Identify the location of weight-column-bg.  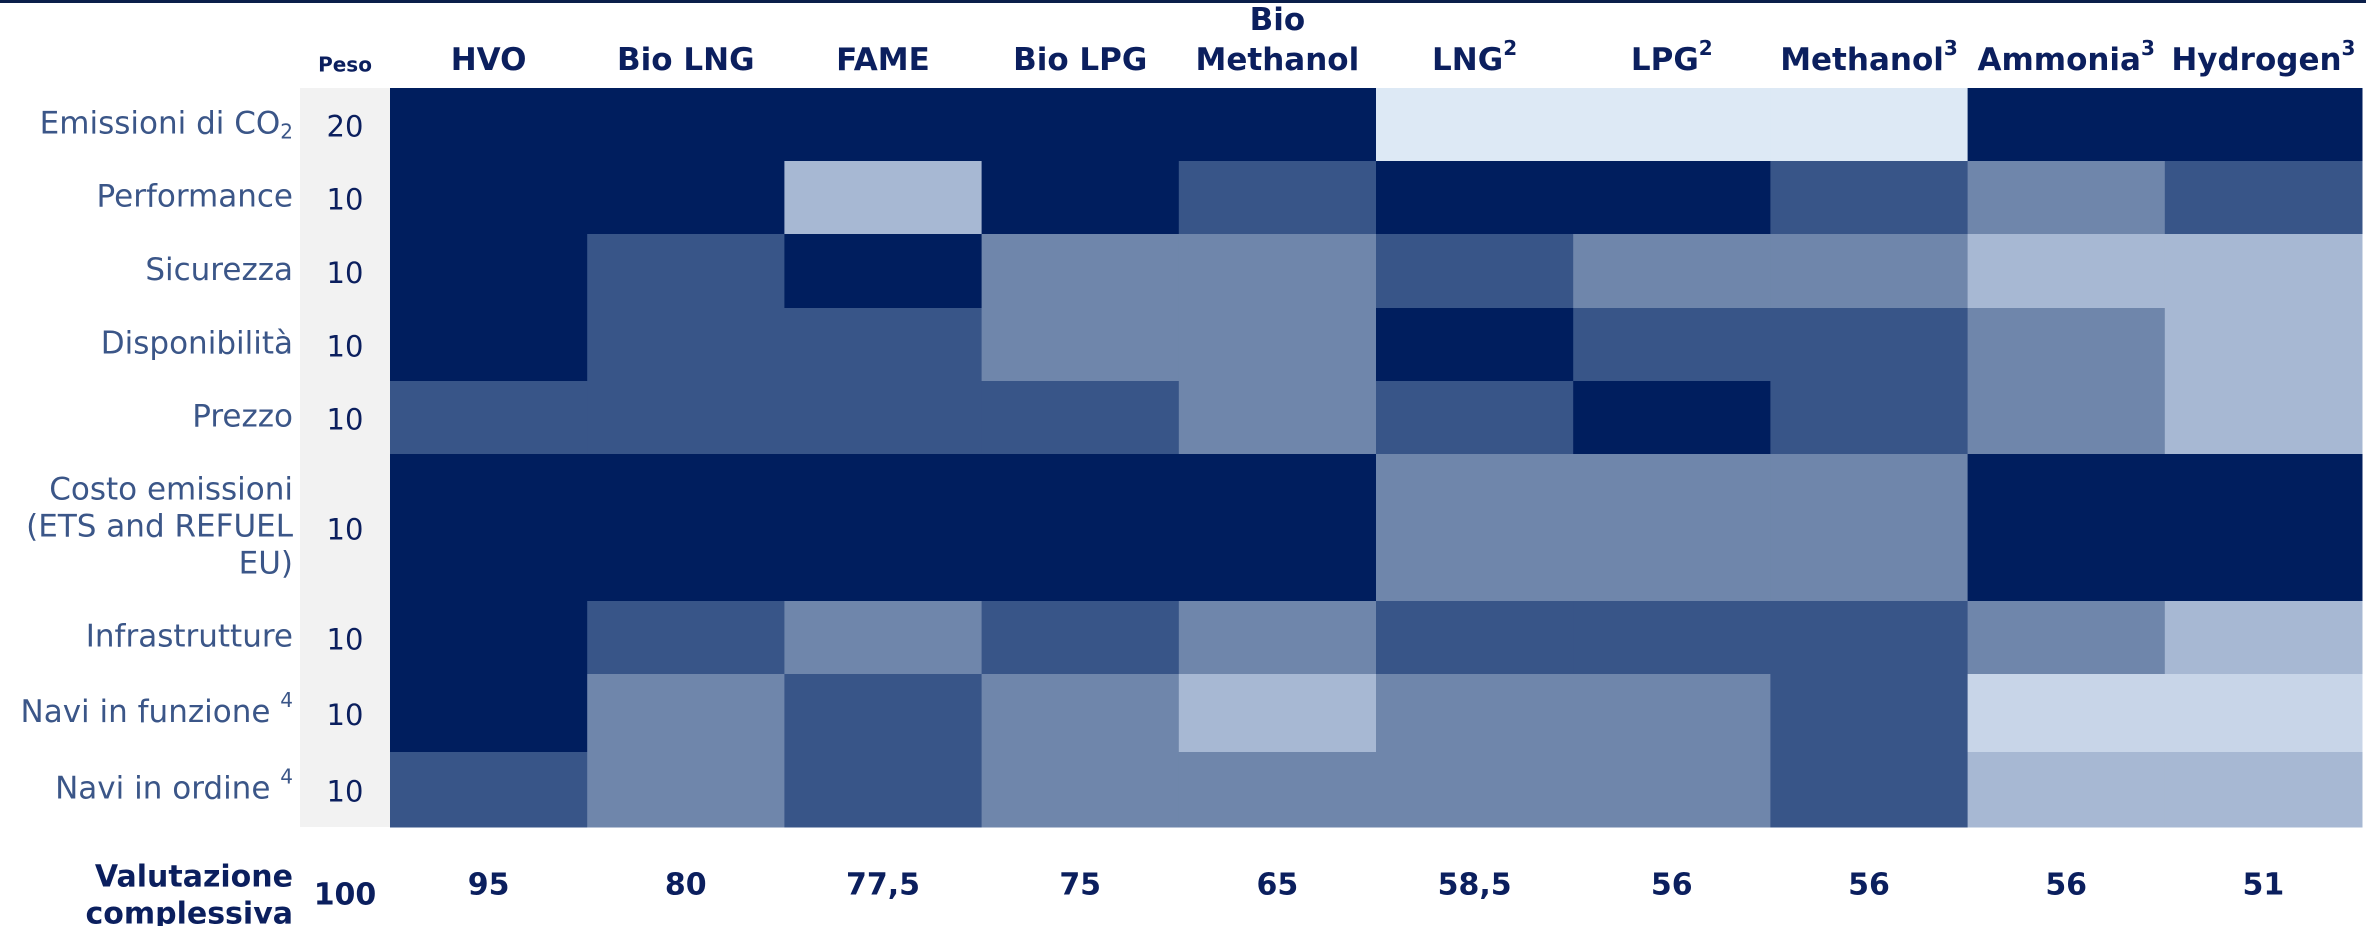
(345, 457).